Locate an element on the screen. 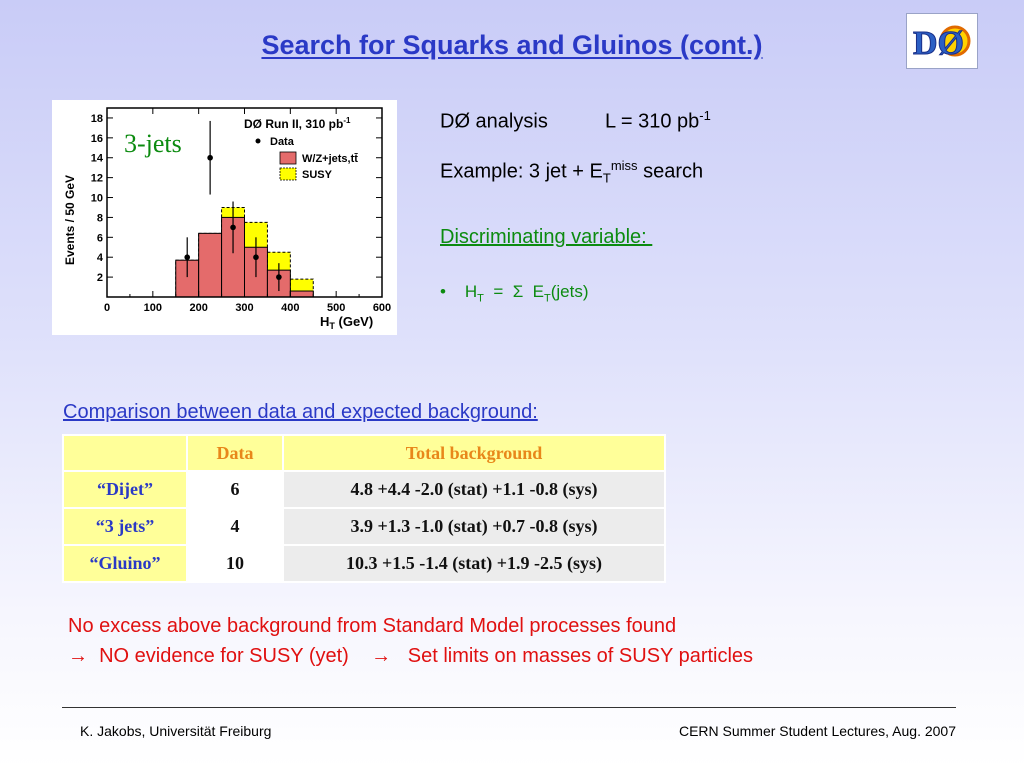 Image resolution: width=1024 pixels, height=768 pixels. y-tick-label: 6 is located at coordinates (100, 238).